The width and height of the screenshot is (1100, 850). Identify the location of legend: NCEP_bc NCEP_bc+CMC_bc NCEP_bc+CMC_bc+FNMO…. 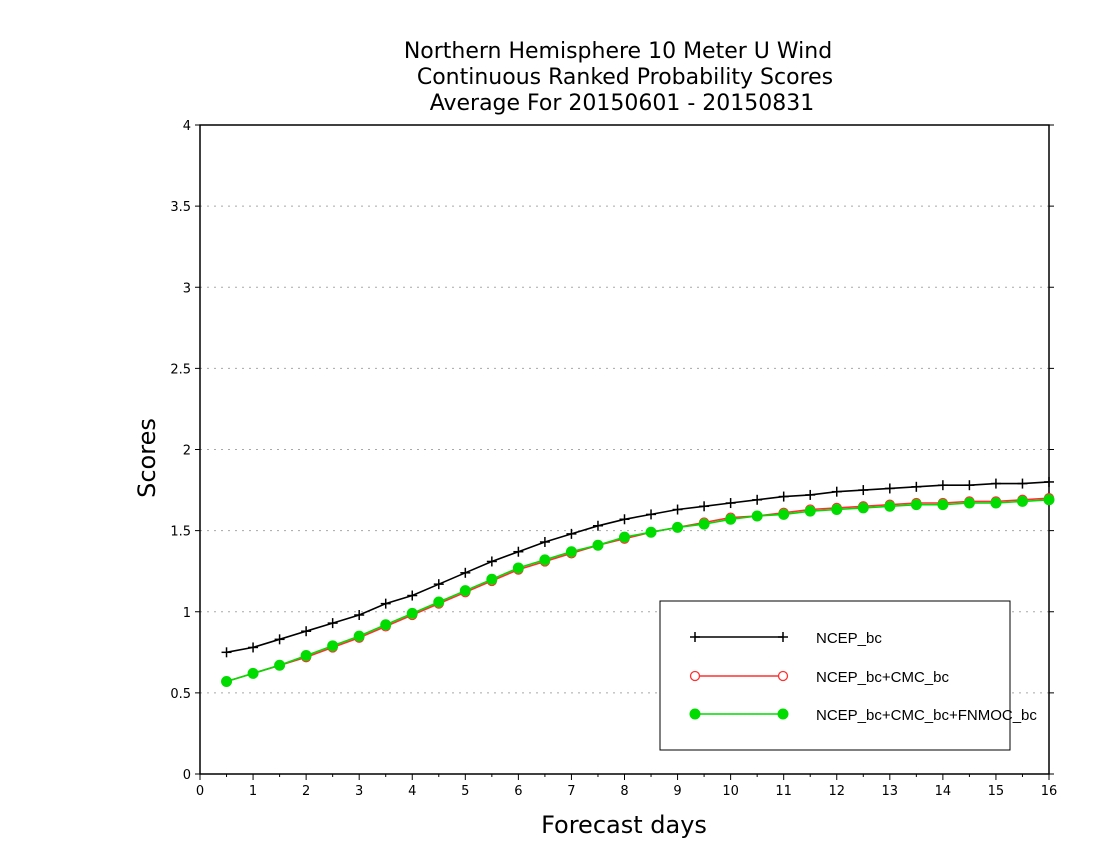
(848, 675).